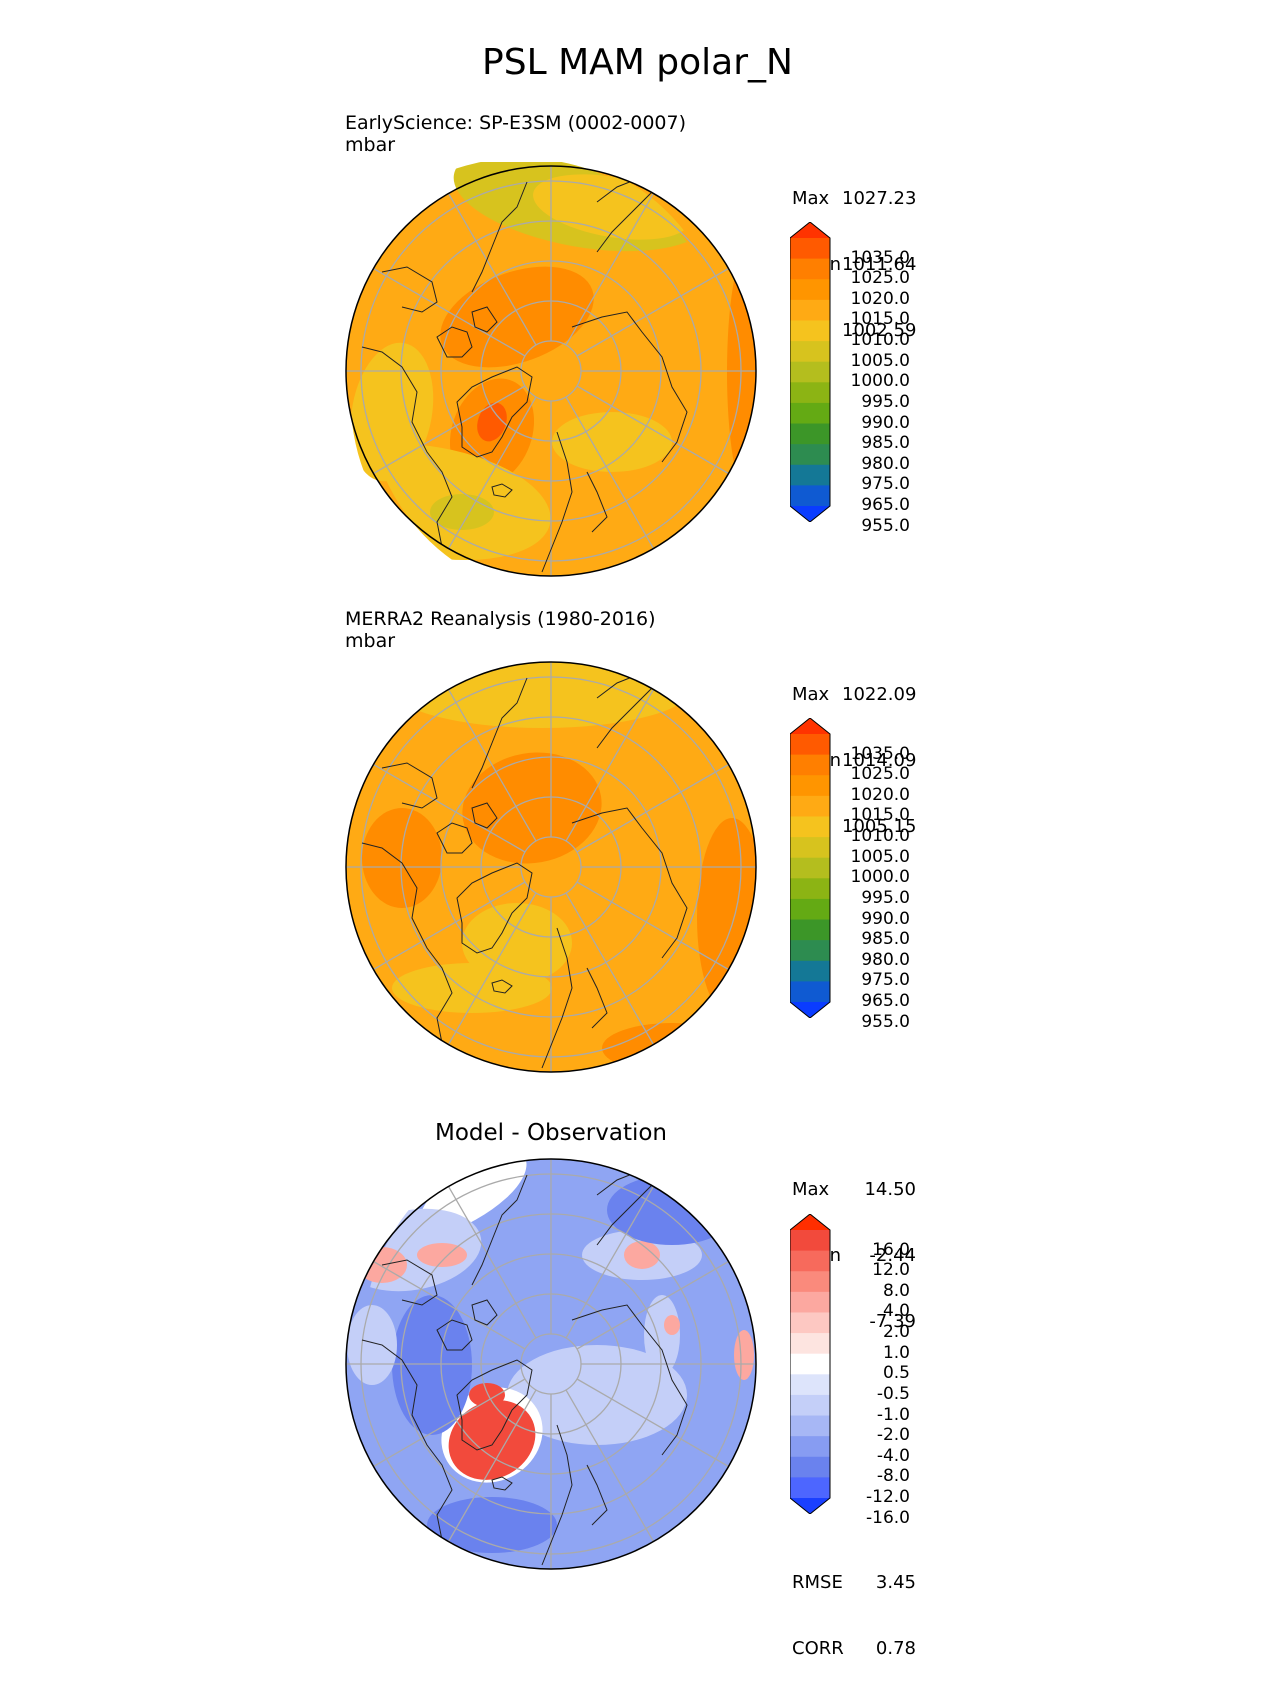 The image size is (1275, 1682). What do you see at coordinates (880, 753) in the screenshot?
I see `colorbar-tick-label: 1035.0` at bounding box center [880, 753].